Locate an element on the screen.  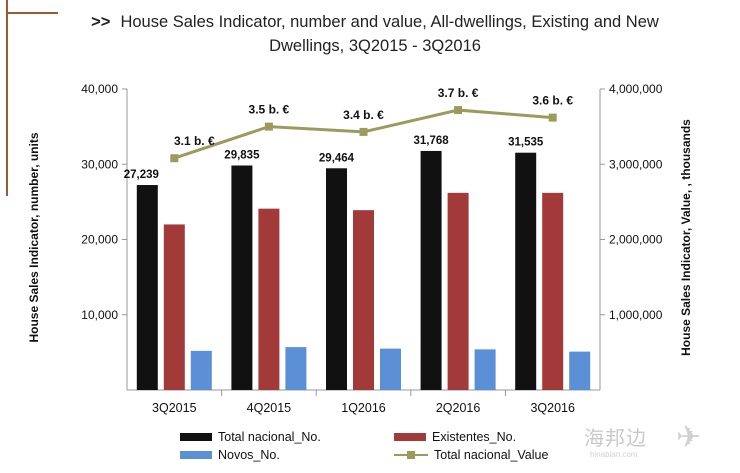
bar-0-2Q2016 is located at coordinates (431, 270).